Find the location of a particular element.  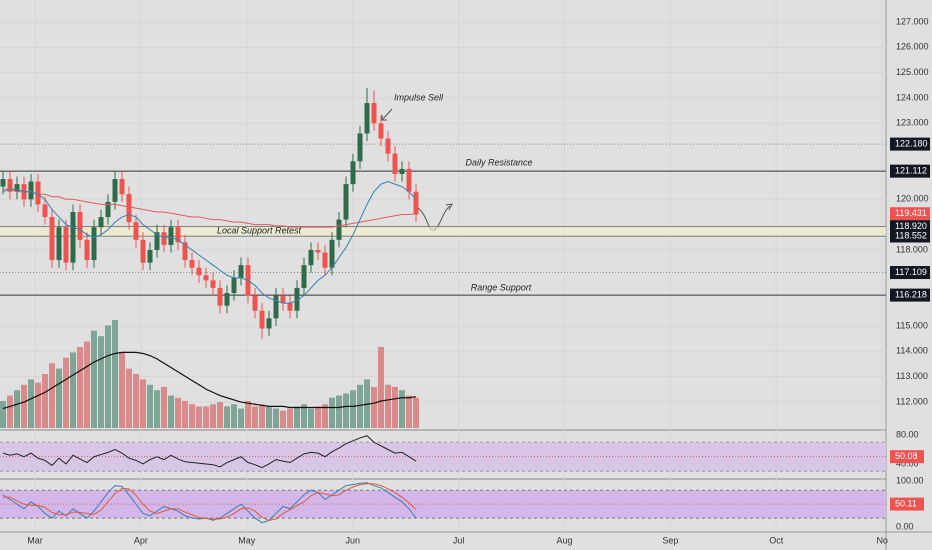

annotation: Range Support is located at coordinates (501, 287).